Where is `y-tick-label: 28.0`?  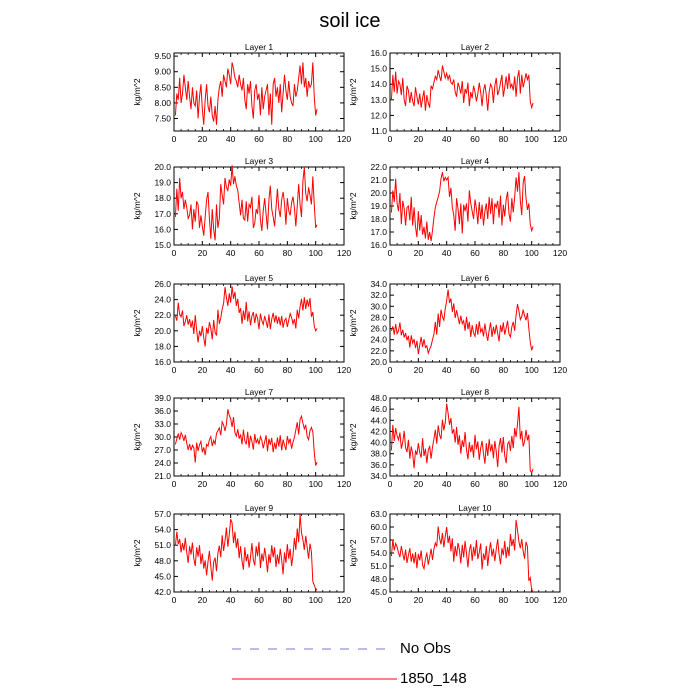 y-tick-label: 28.0 is located at coordinates (378, 317).